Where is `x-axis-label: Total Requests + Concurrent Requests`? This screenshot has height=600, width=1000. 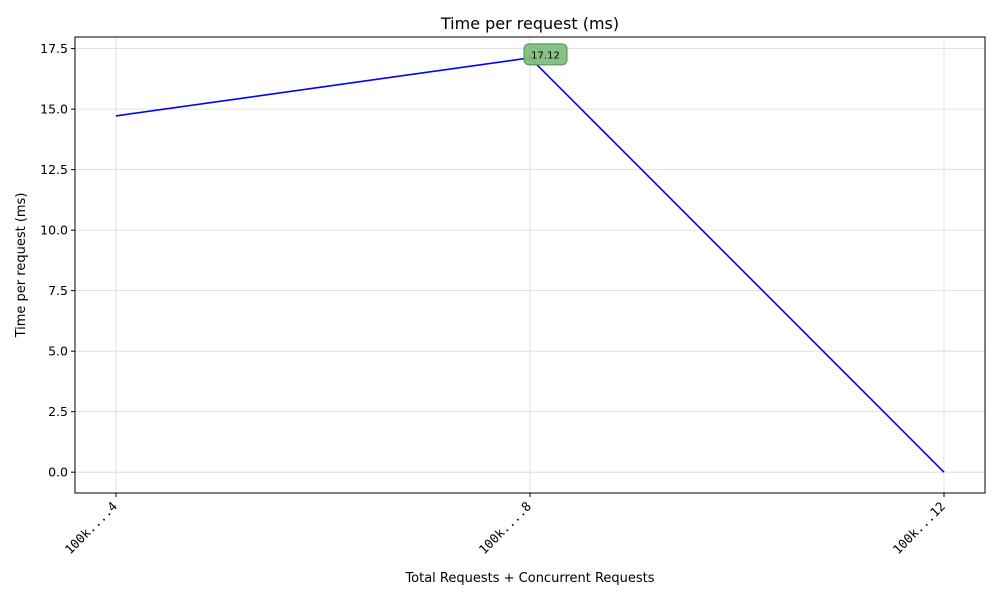 x-axis-label: Total Requests + Concurrent Requests is located at coordinates (529, 578).